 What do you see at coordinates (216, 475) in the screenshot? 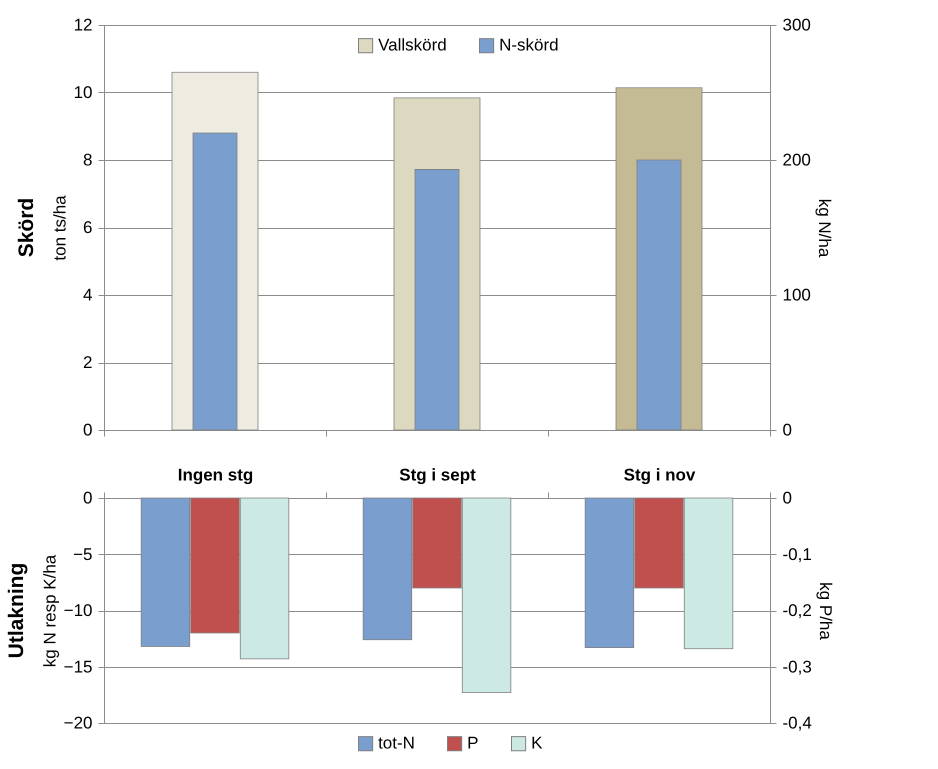
I see `x-tick-label: Ingen stg` at bounding box center [216, 475].